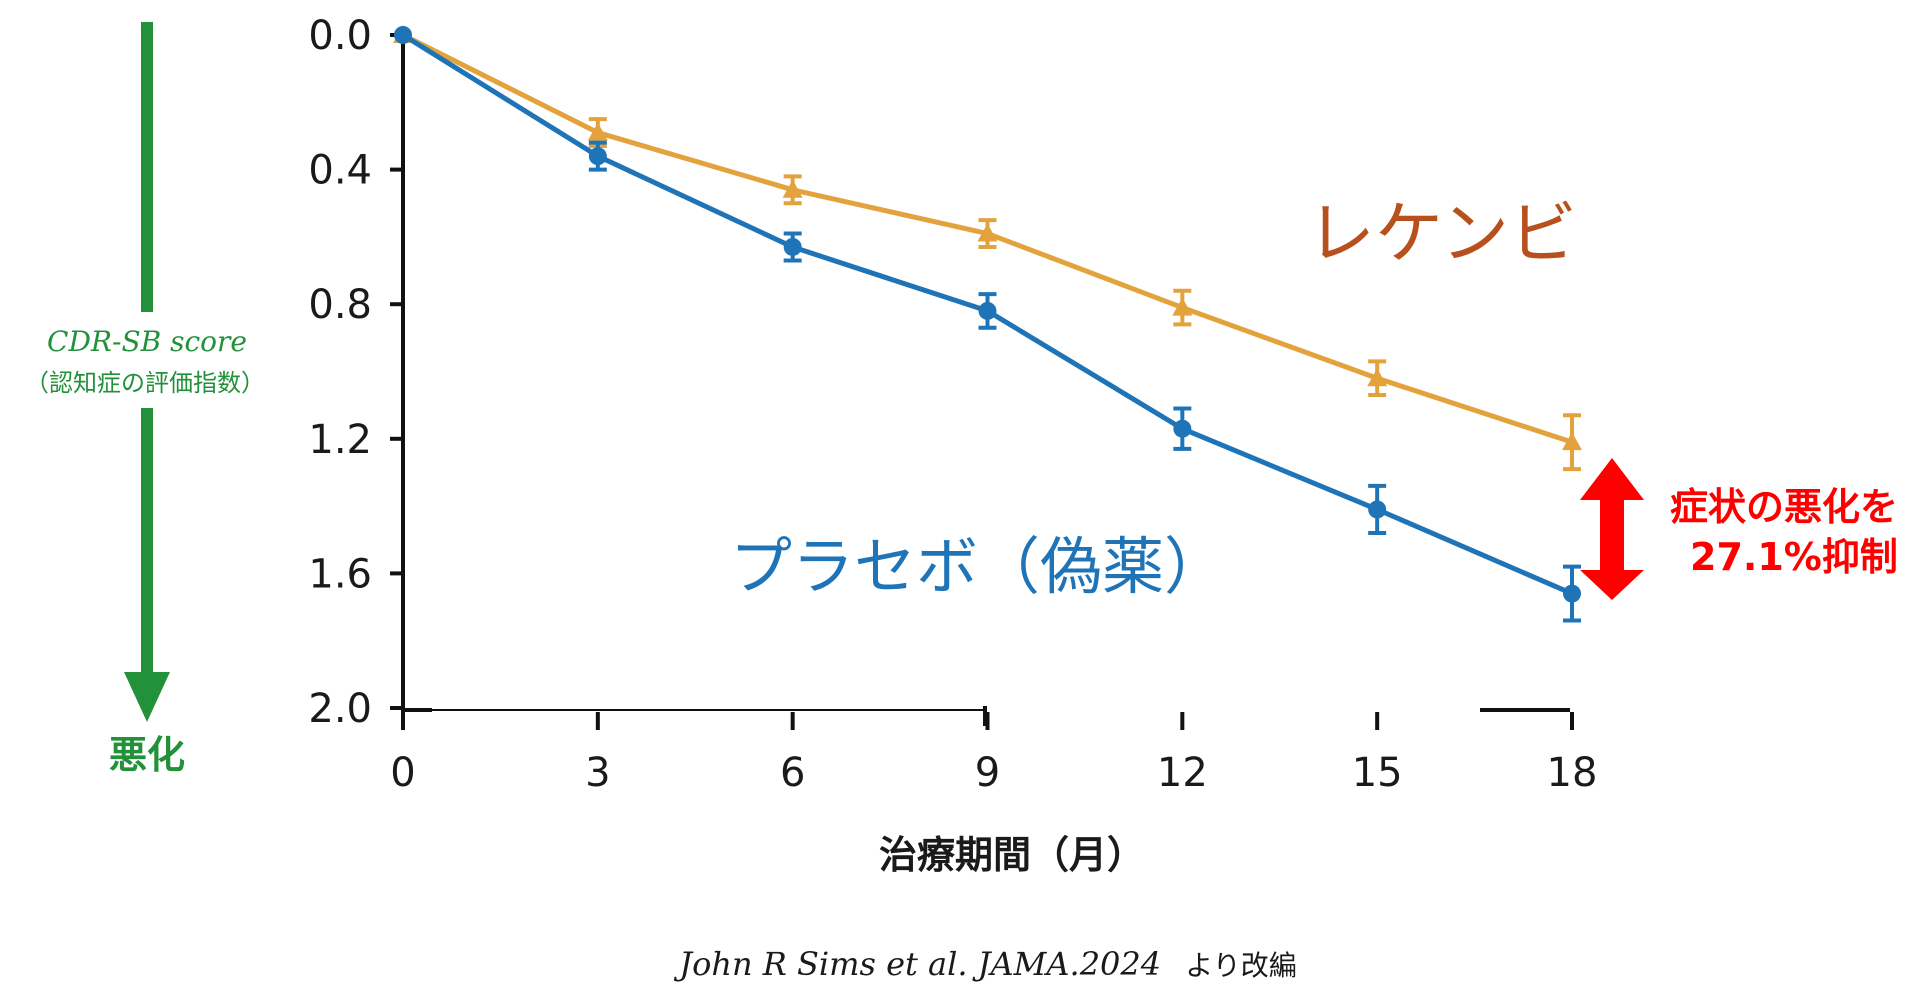 The height and width of the screenshot is (1001, 1932). I want to click on effect-annotation: 症状の悪化を 27.1%抑制, so click(1739, 529).